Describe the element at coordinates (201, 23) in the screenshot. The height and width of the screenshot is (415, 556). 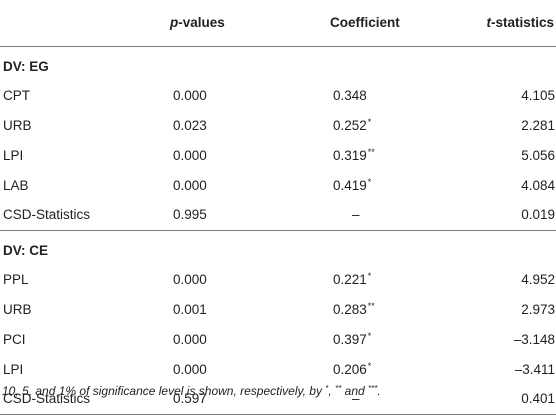
I see `header-p-rest: -values` at that location.